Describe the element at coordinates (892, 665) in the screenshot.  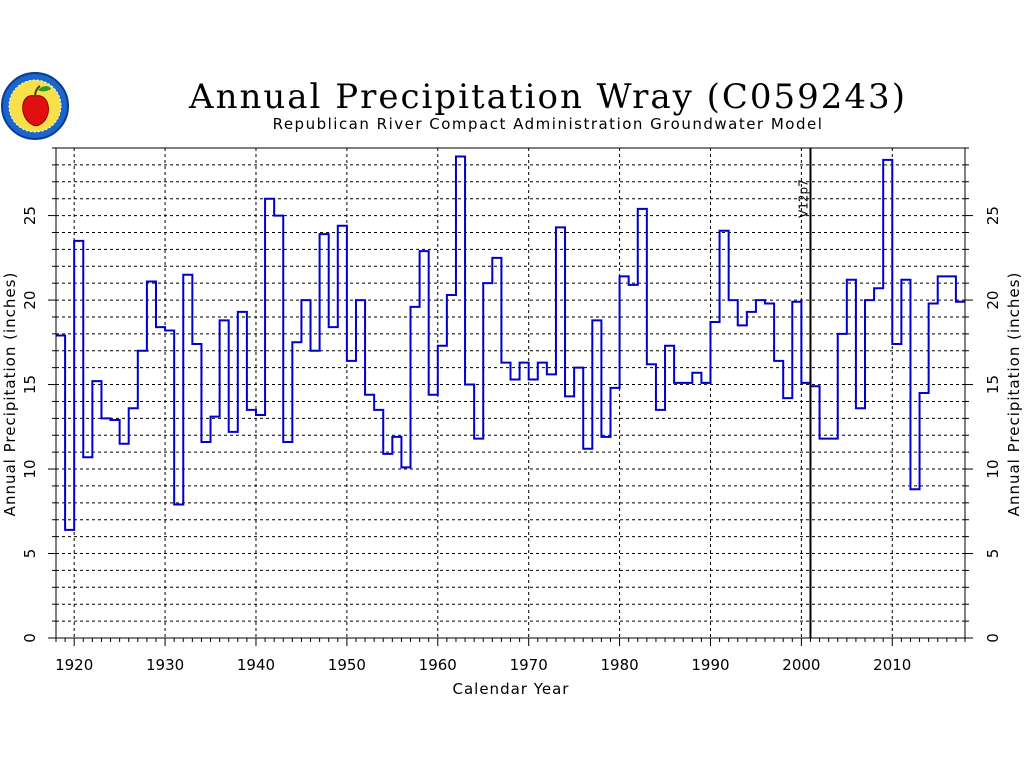
I see `x-tick-label: 2010` at that location.